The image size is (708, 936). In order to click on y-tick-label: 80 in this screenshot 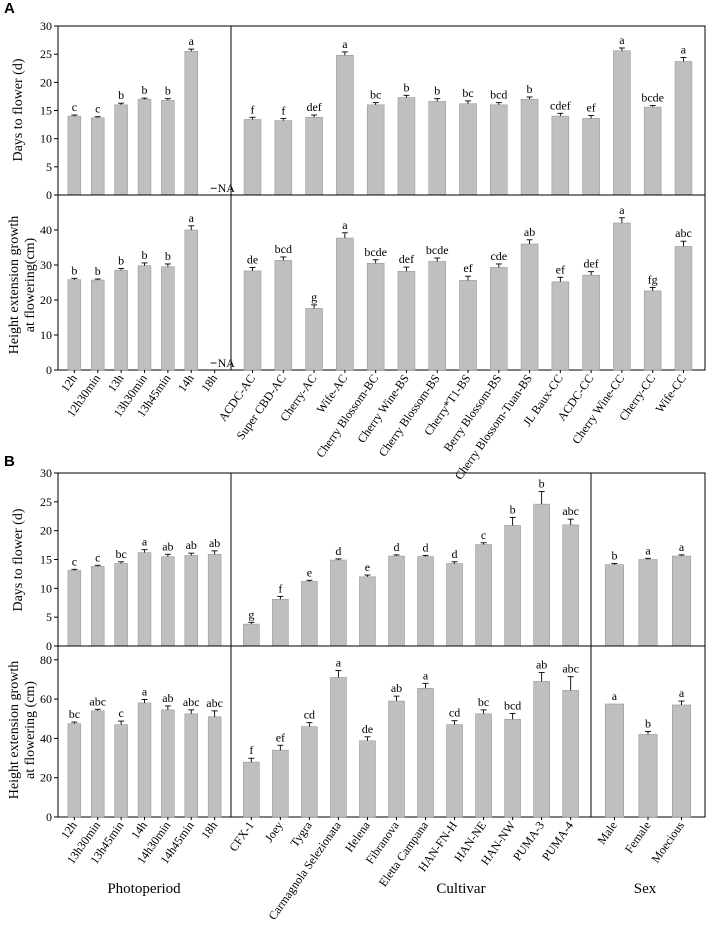, I will do `click(46, 660)`.